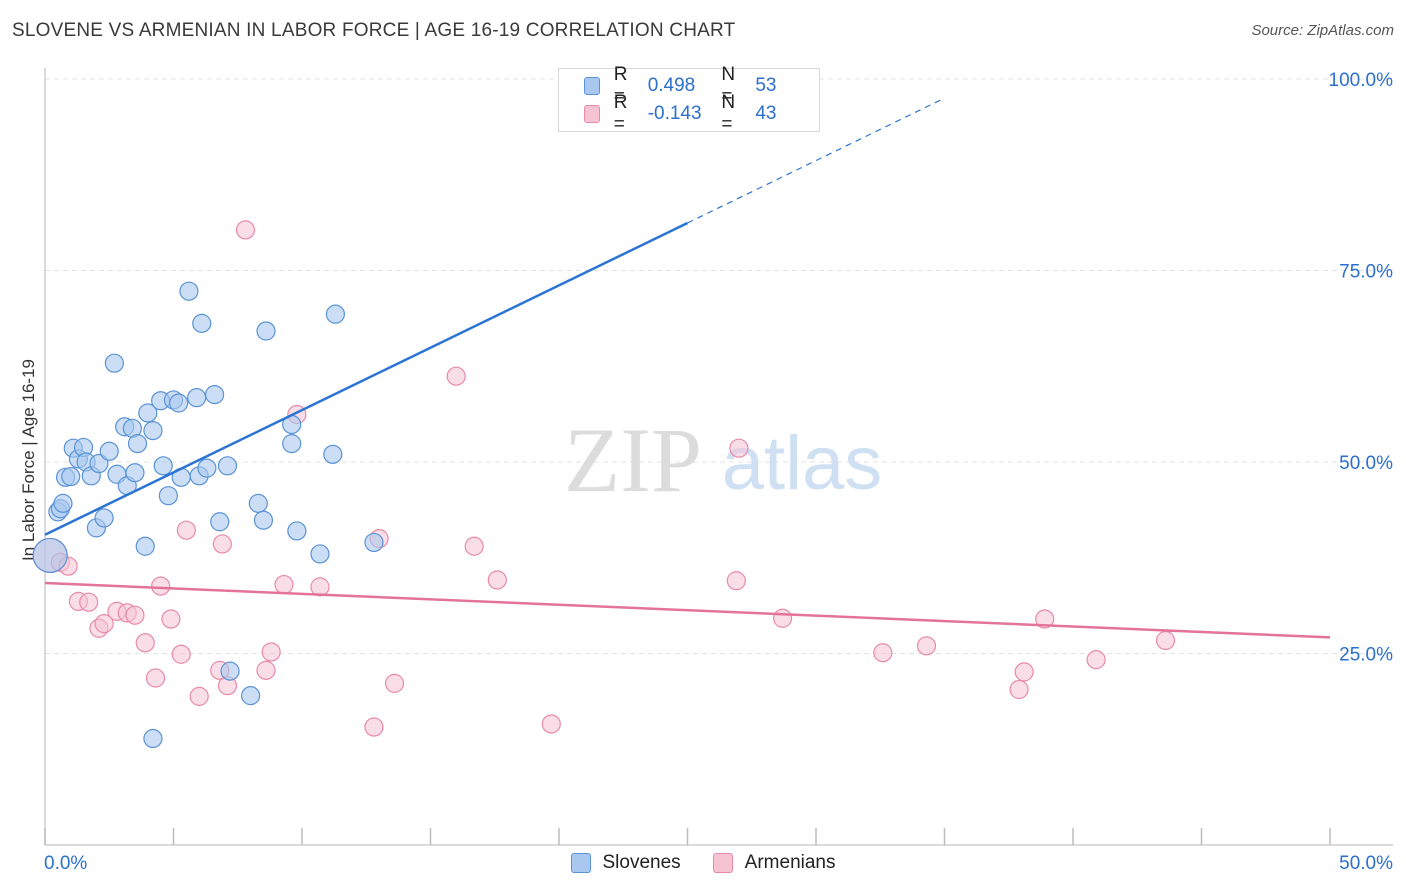  Describe the element at coordinates (802, 463) in the screenshot. I see `watermark-atlas: atlas` at that location.